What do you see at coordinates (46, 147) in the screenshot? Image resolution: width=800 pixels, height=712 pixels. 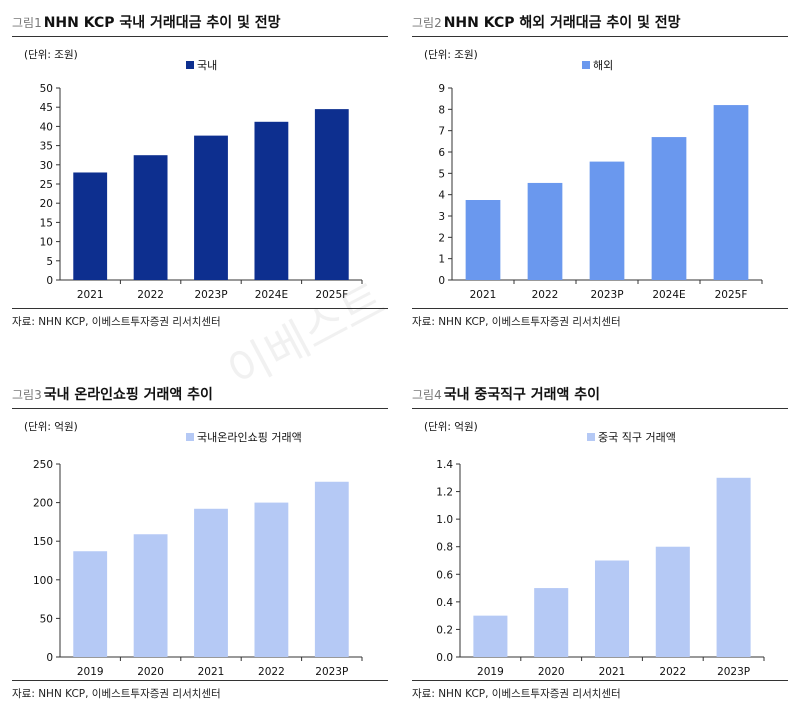 I see `y-tick-label: 35` at bounding box center [46, 147].